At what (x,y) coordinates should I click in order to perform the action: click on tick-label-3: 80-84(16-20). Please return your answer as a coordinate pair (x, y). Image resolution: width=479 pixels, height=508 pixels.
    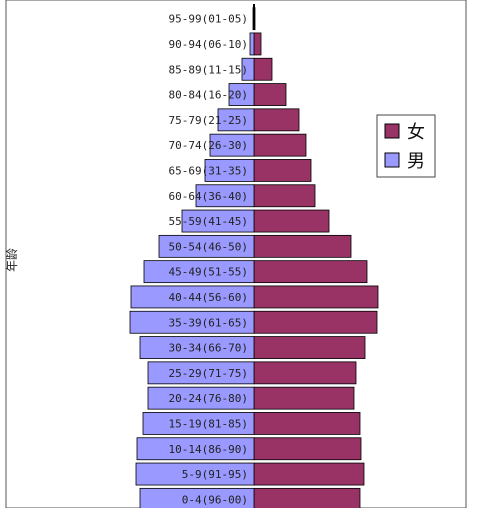
    Looking at the image, I should click on (208, 95).